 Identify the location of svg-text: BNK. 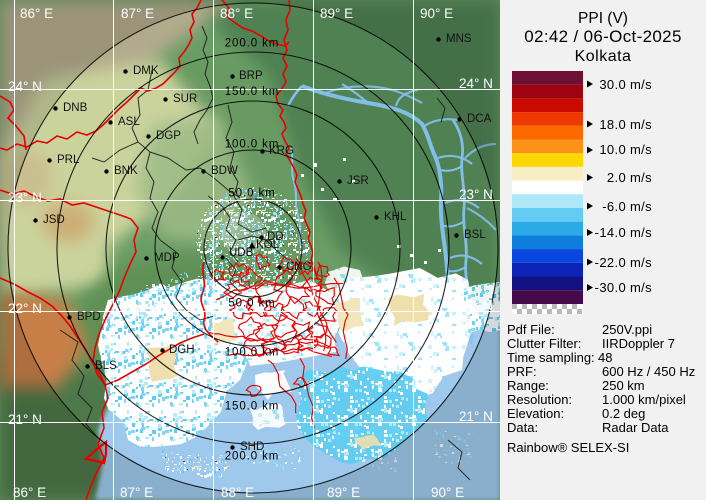
(126, 171).